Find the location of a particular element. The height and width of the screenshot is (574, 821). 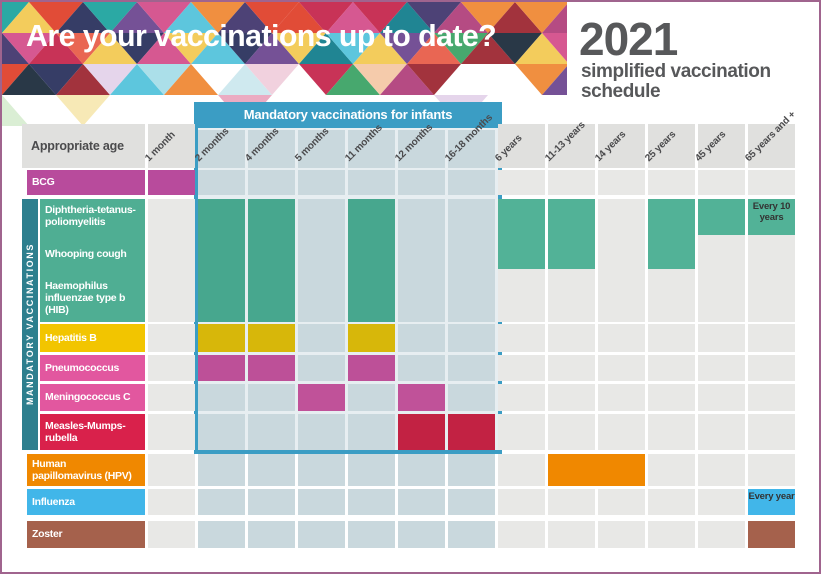

infant-zone-banner: Mandatory vaccinations for infants is located at coordinates (348, 115).